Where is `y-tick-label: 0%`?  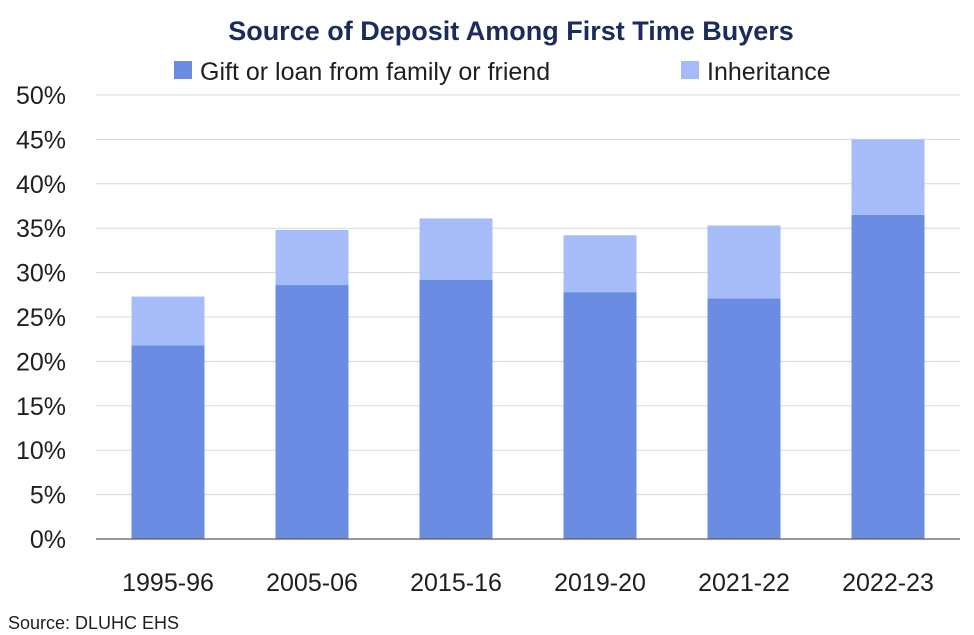 y-tick-label: 0% is located at coordinates (48, 540).